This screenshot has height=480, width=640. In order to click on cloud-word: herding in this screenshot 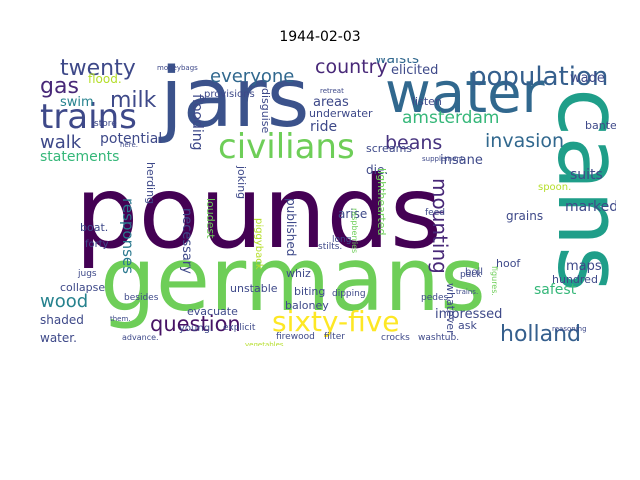, I will do `click(150, 183)`.